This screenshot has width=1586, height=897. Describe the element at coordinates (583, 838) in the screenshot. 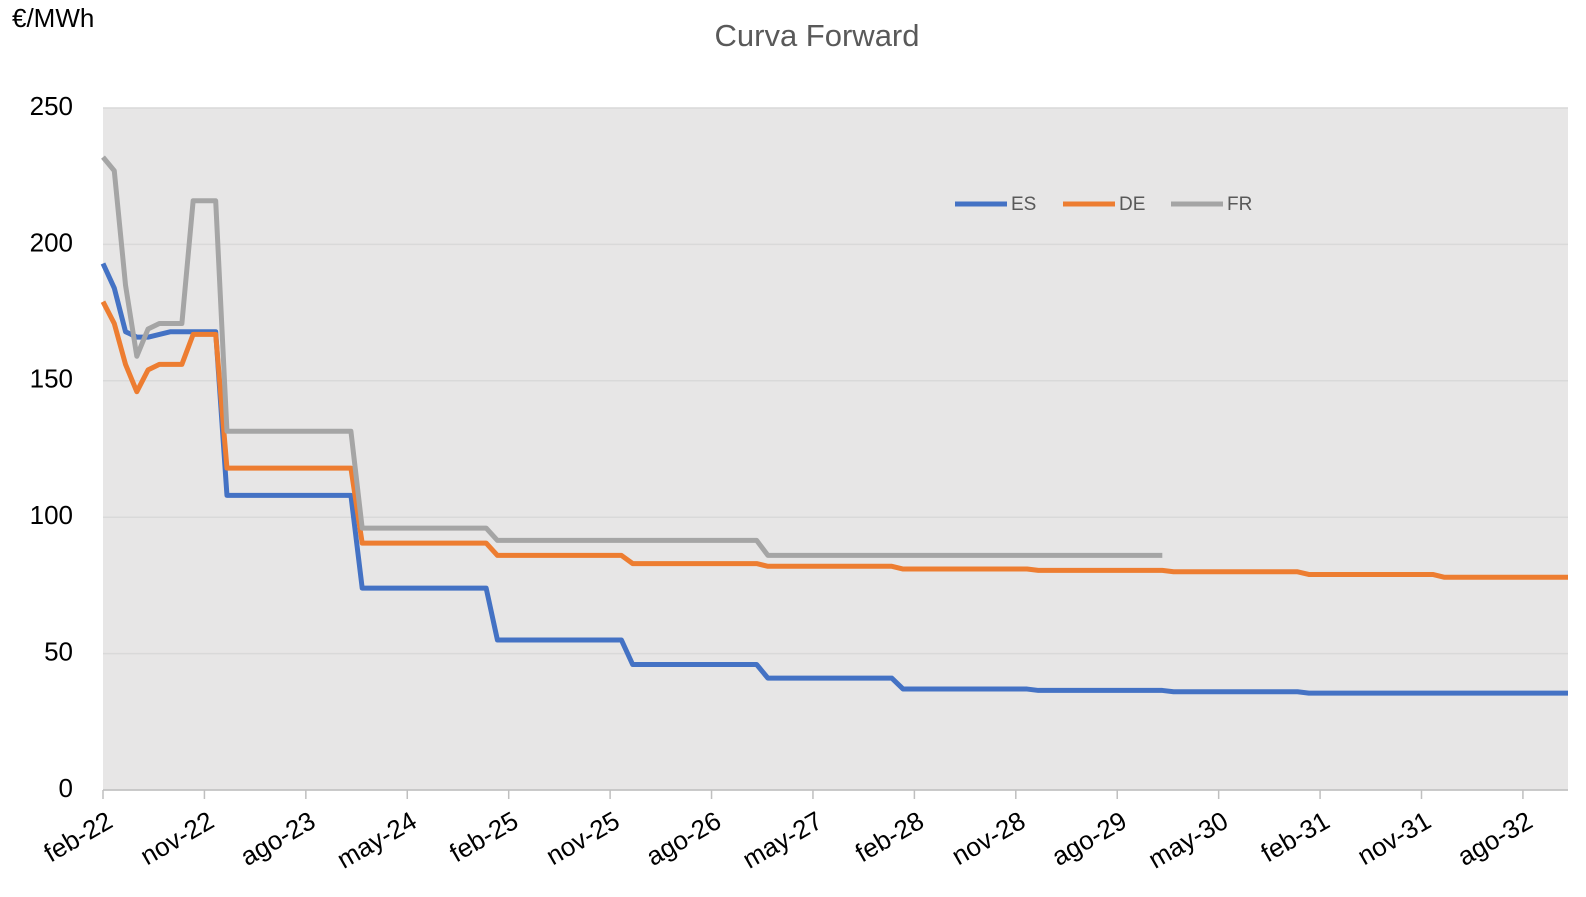

I see `x-tick-label: nov-25` at that location.